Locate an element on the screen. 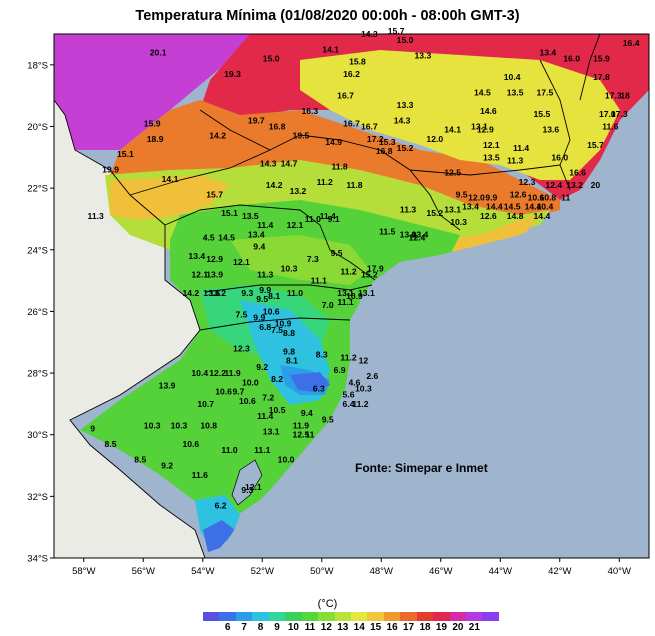 Image resolution: width=655 pixels, height=636 pixels. station-value: 16.3 is located at coordinates (309, 111).